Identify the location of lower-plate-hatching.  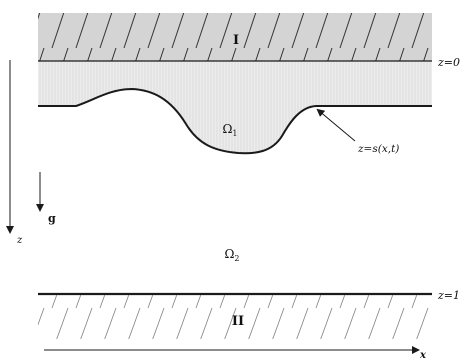
(235, 317).